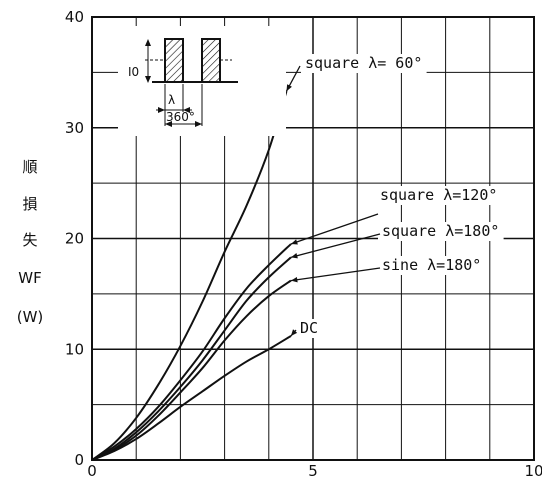  I want to click on inset-i0-label: I0, so click(133, 72).